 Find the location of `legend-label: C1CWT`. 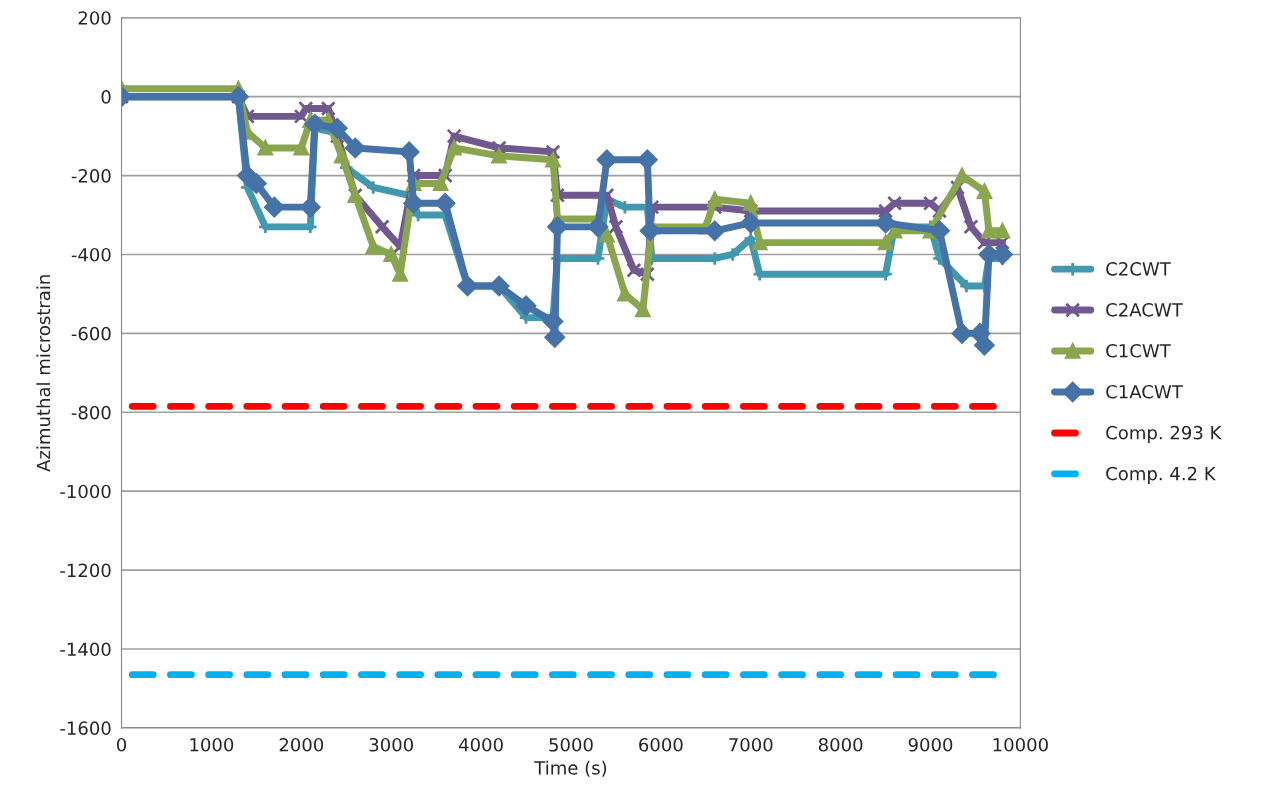

legend-label: C1CWT is located at coordinates (1138, 350).